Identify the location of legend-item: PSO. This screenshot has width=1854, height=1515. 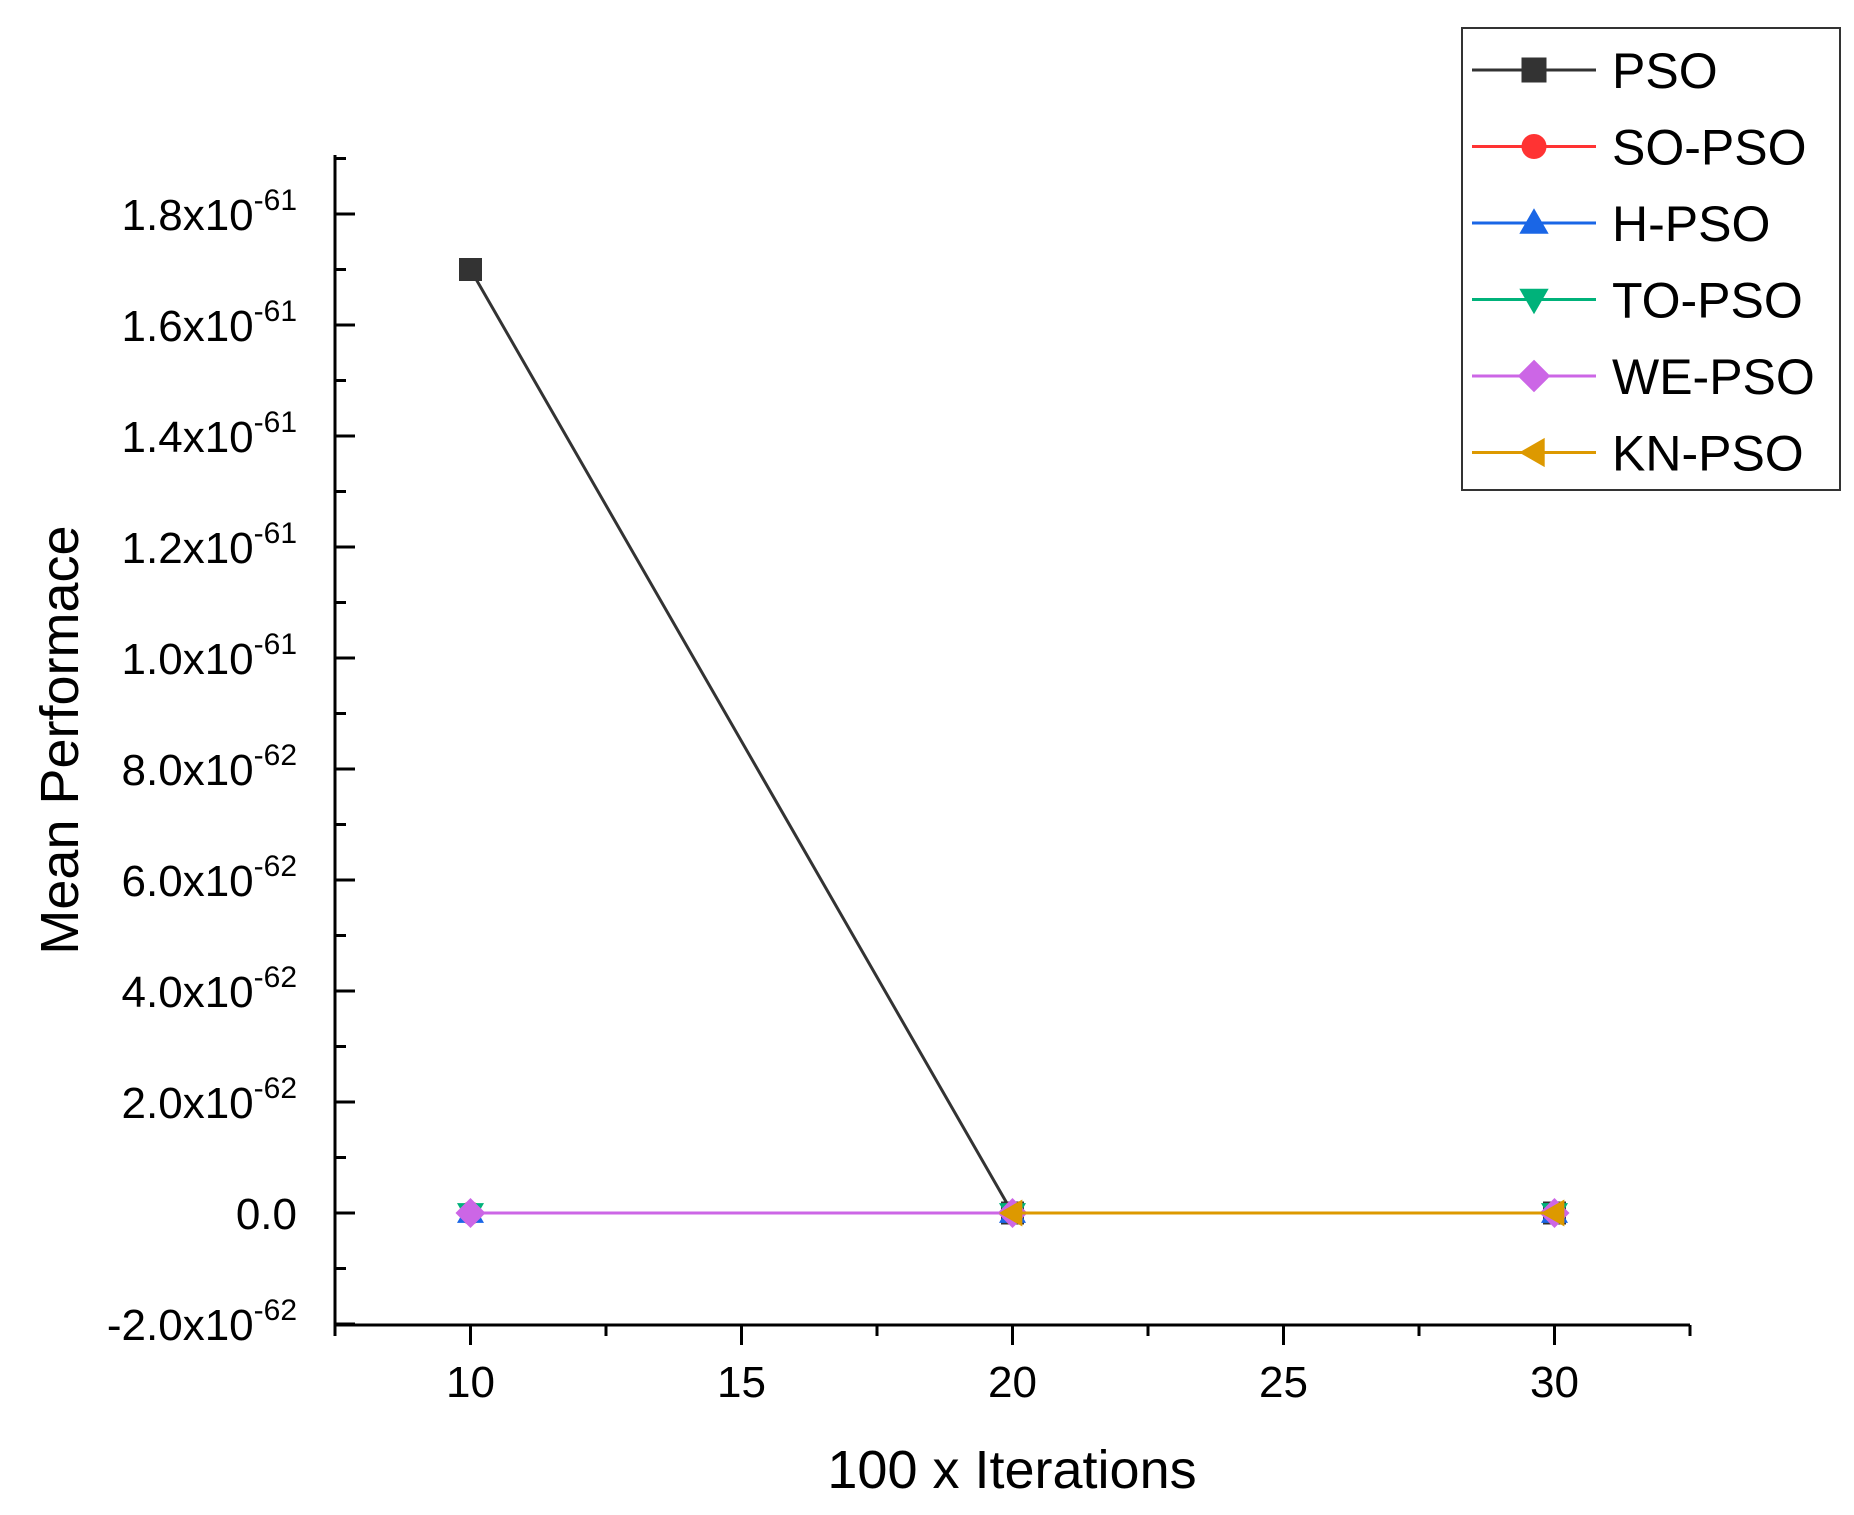
(1595, 71).